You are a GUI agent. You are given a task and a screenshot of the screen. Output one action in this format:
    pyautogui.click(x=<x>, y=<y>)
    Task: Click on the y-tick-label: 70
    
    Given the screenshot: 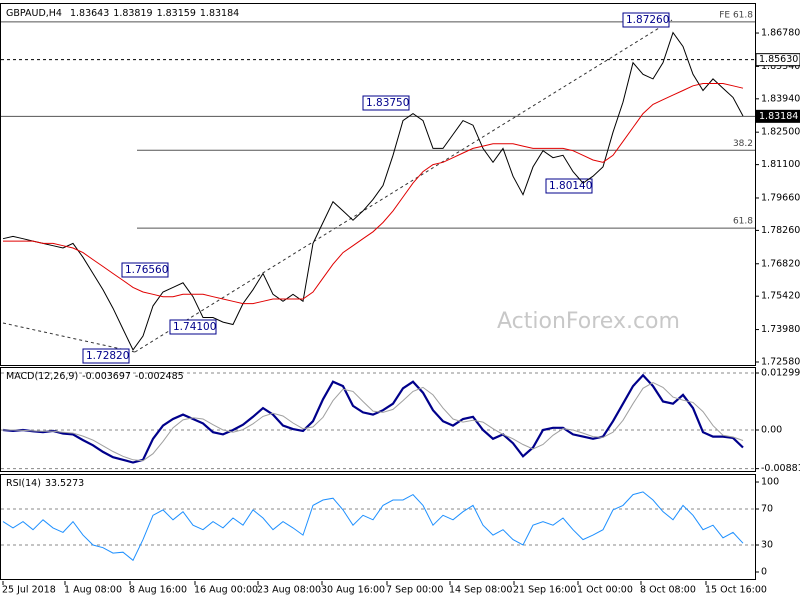 What is the action you would take?
    pyautogui.click(x=767, y=509)
    